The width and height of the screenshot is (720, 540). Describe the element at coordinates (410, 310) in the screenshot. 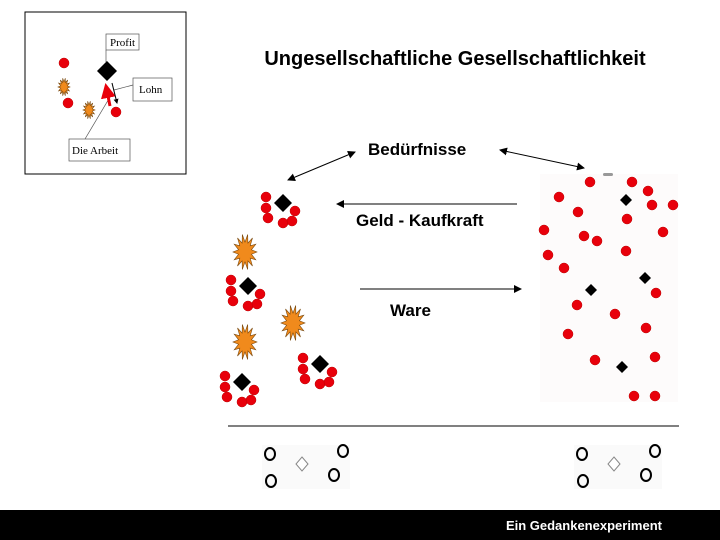

I see `goods-label: Ware` at that location.